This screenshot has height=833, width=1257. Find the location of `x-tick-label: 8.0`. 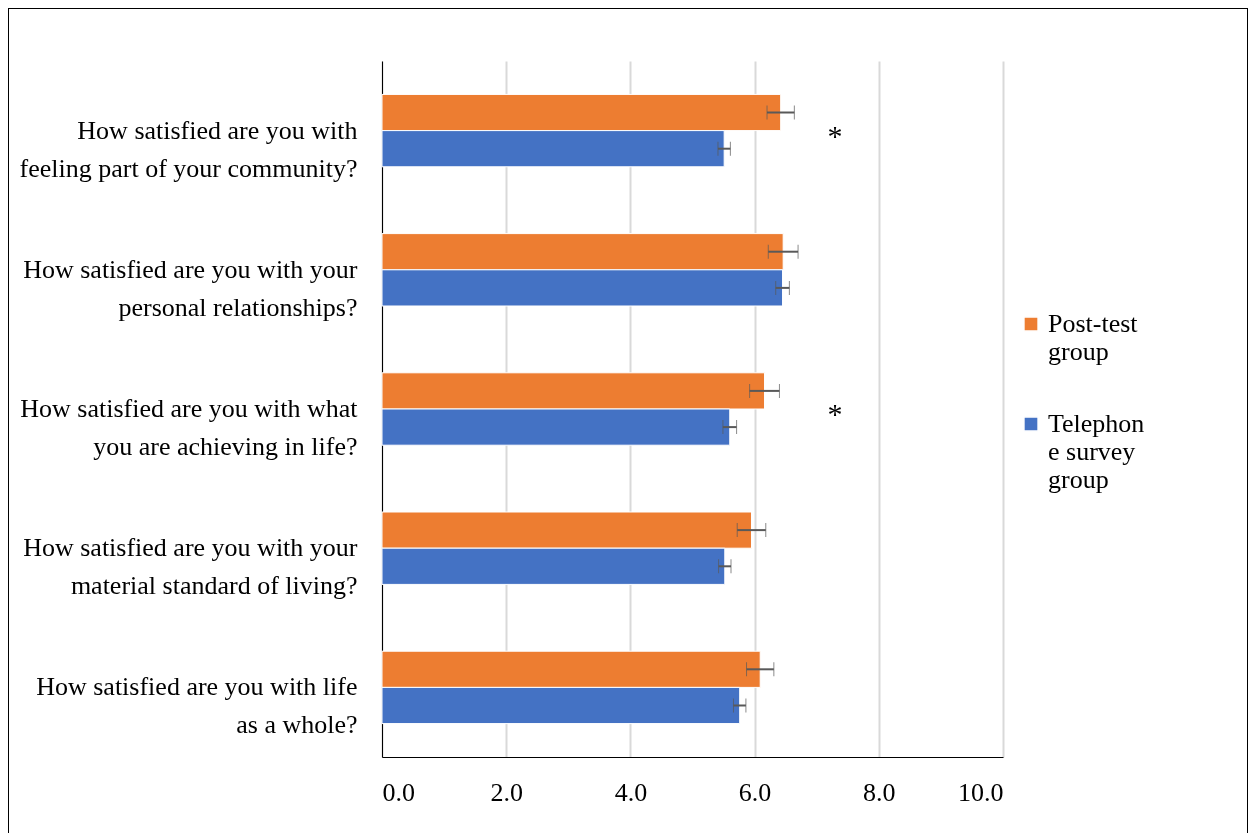

x-tick-label: 8.0 is located at coordinates (879, 792).